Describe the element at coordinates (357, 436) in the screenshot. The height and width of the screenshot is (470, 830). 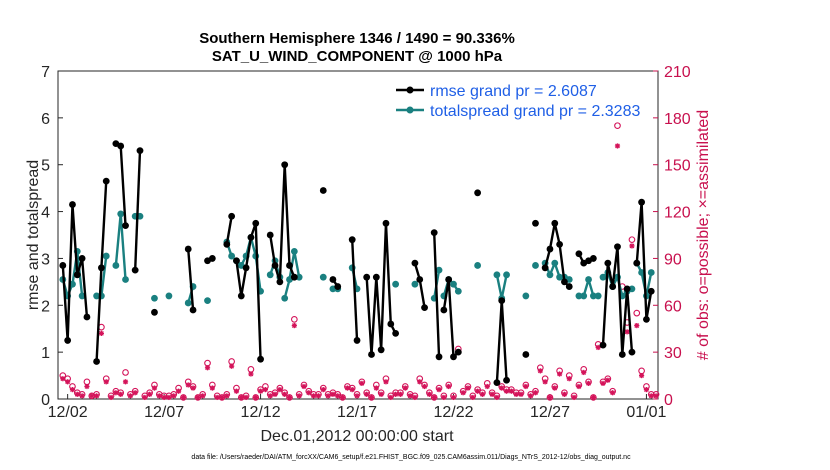
I see `x-axis-label: Dec.01,2012 00:00:00 start` at that location.